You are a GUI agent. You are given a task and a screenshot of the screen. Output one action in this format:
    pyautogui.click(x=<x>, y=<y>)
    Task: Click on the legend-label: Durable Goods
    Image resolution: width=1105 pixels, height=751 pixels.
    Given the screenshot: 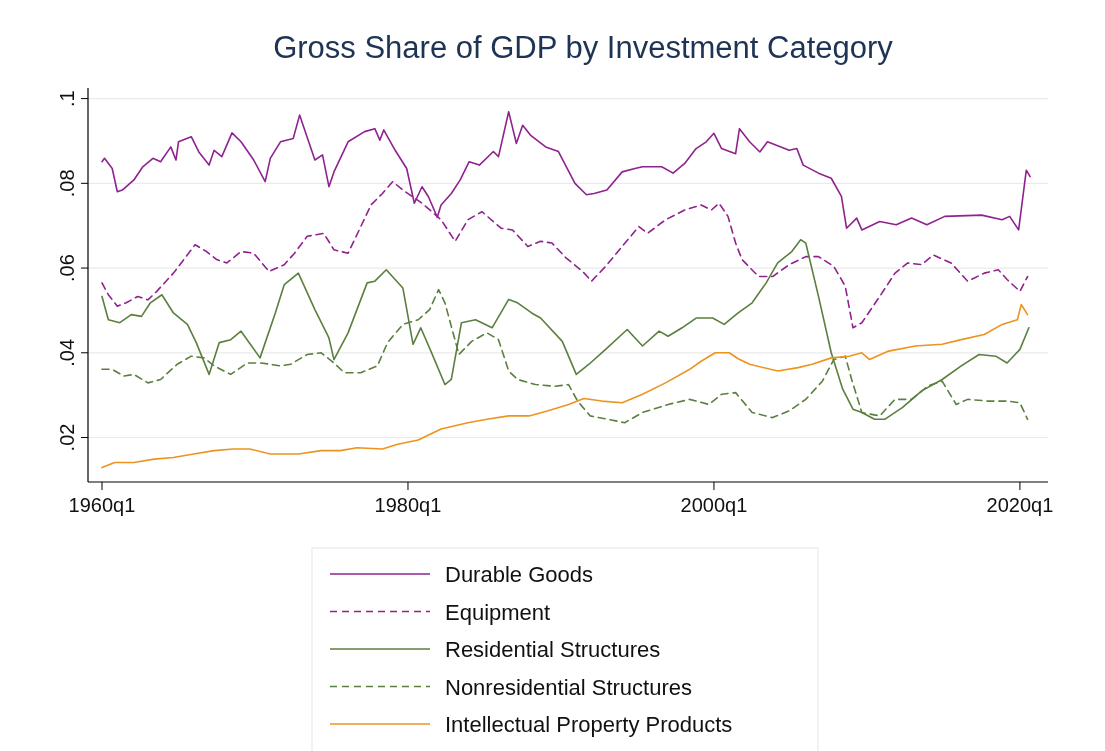 What is the action you would take?
    pyautogui.click(x=519, y=574)
    